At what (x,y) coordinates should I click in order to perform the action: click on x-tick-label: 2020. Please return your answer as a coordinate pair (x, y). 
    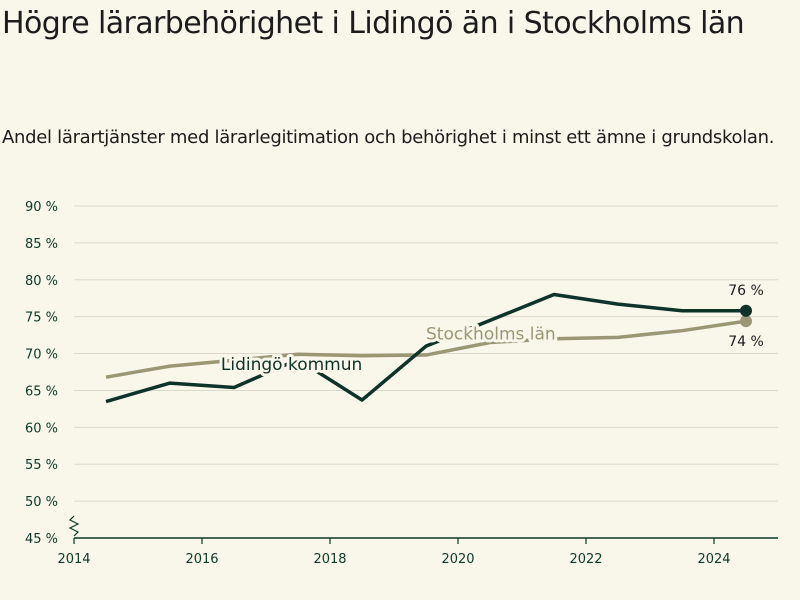
    Looking at the image, I should click on (457, 559).